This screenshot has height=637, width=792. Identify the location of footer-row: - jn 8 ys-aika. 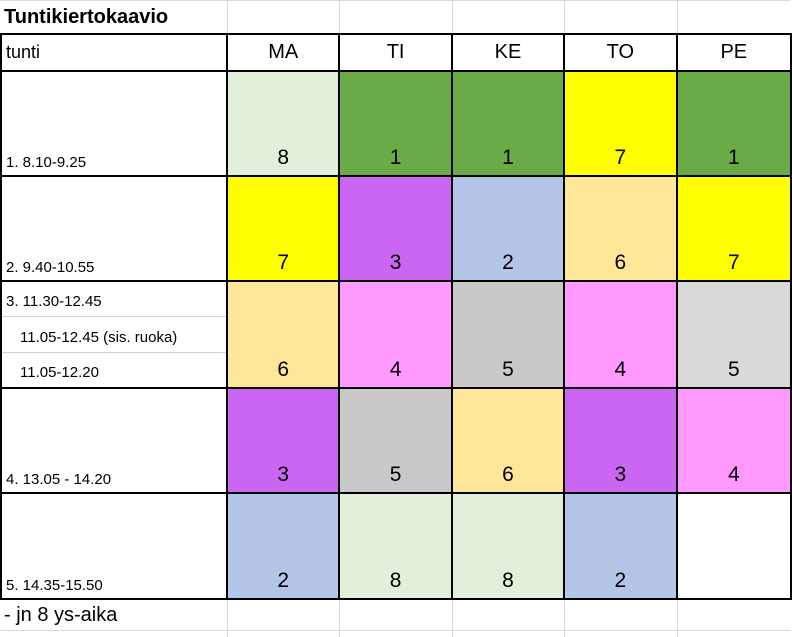
(395, 615).